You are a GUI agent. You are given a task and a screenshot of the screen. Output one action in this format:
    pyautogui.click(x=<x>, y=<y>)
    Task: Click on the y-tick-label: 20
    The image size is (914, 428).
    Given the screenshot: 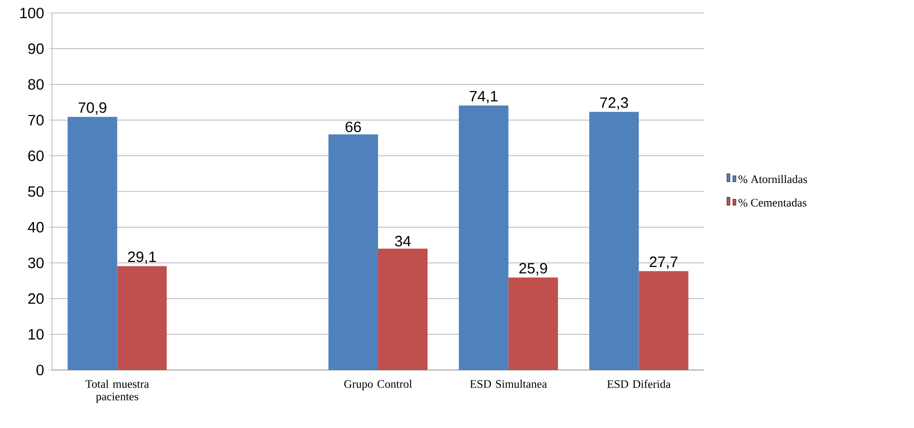 What is the action you would take?
    pyautogui.click(x=36, y=298)
    